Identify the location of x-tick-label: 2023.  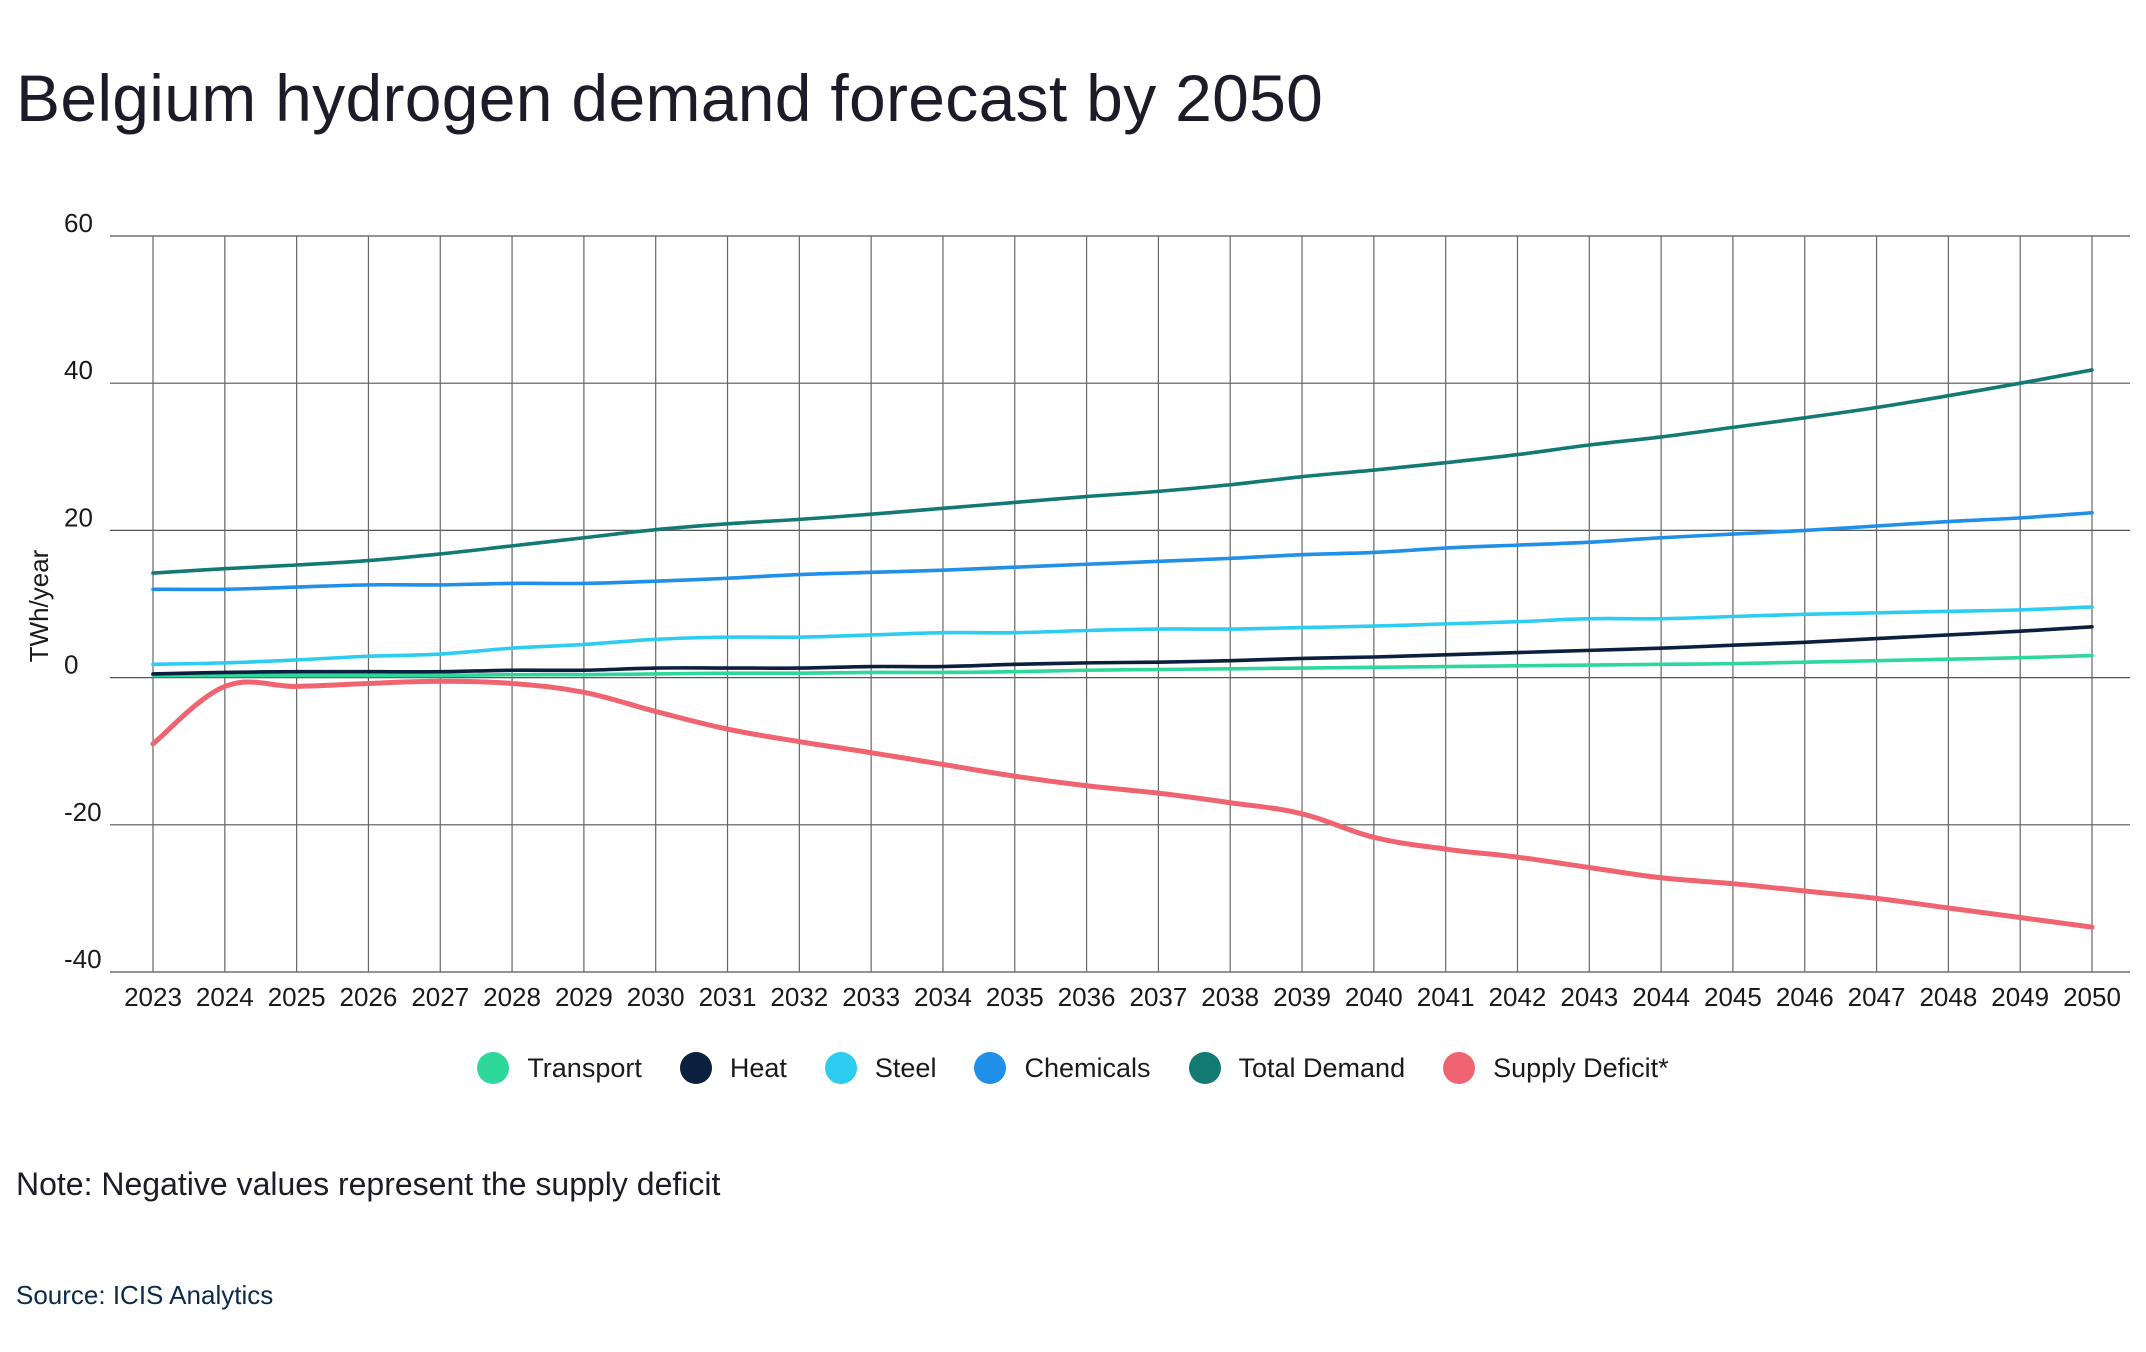
(153, 997).